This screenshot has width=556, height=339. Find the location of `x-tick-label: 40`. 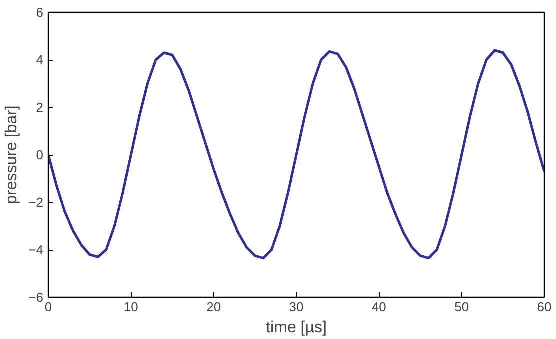

x-tick-label: 40 is located at coordinates (379, 307).